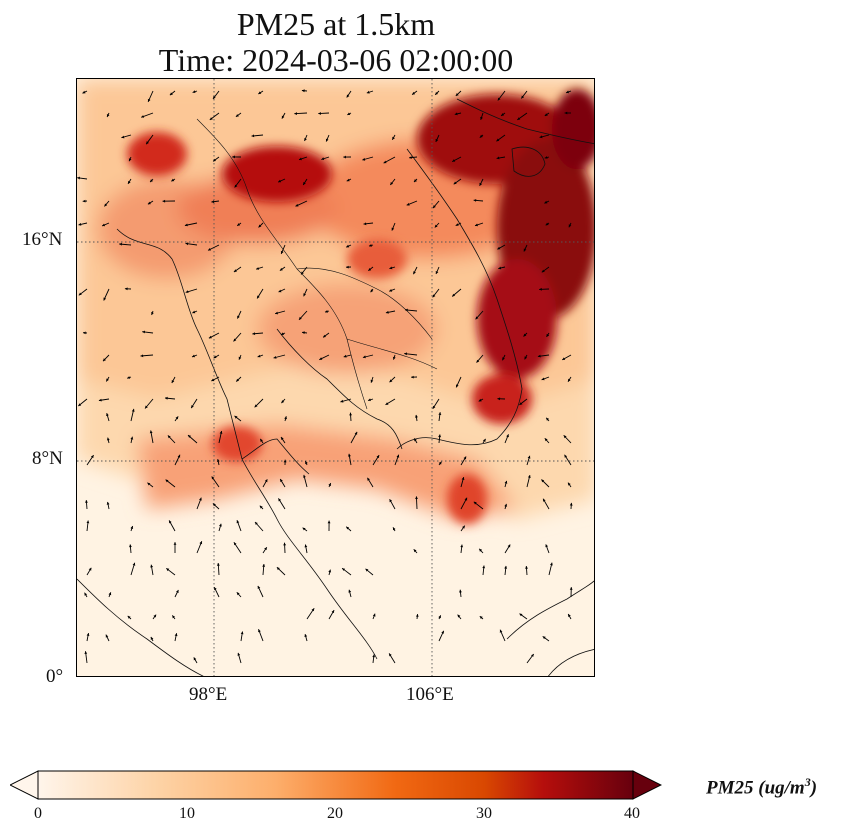 This screenshot has height=836, width=843. Describe the element at coordinates (47, 458) in the screenshot. I see `y-tick-8N: 8°N` at that location.